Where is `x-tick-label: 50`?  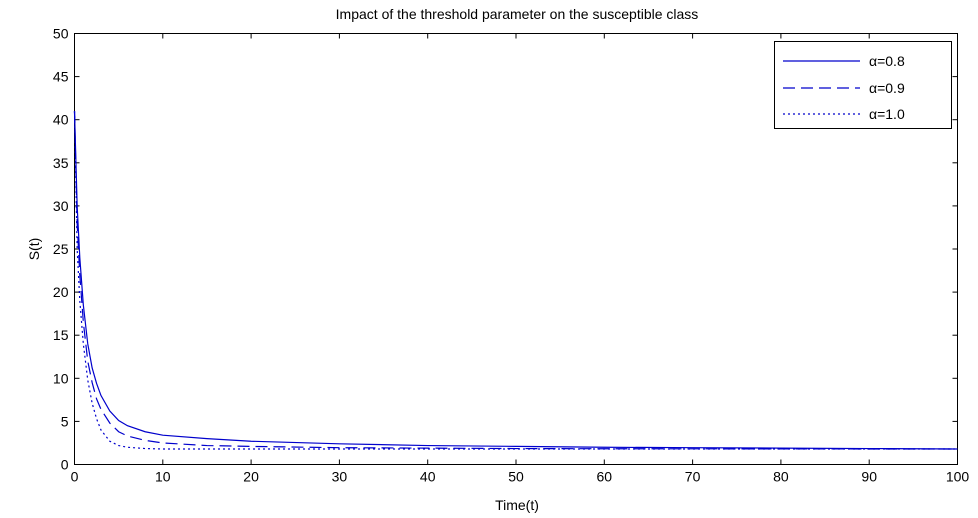 x-tick-label: 50 is located at coordinates (516, 477).